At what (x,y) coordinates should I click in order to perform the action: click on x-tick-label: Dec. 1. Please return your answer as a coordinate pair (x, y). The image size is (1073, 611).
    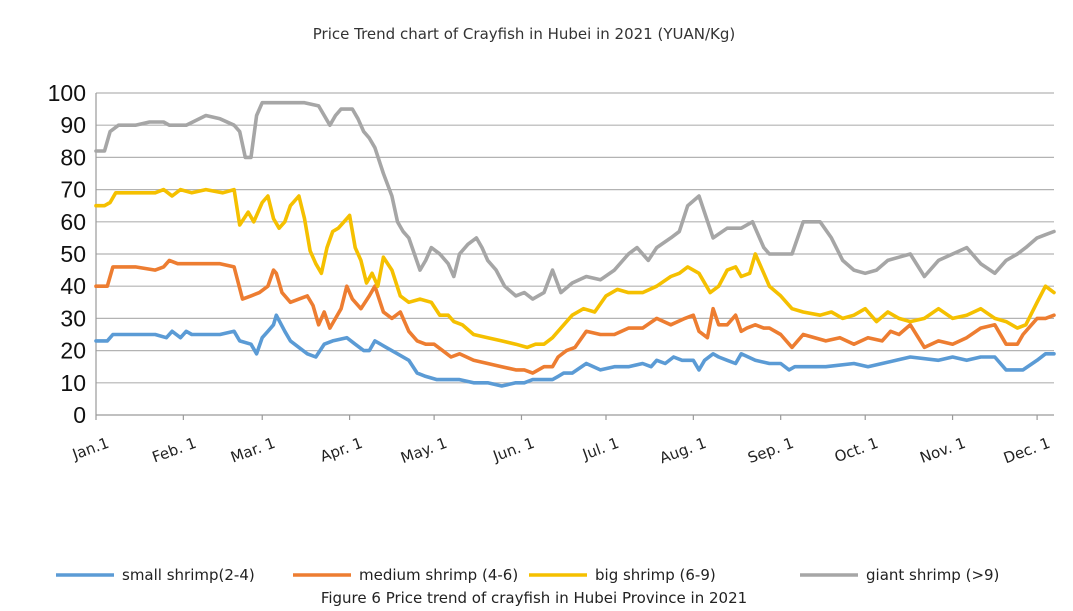
    Looking at the image, I should click on (1026, 450).